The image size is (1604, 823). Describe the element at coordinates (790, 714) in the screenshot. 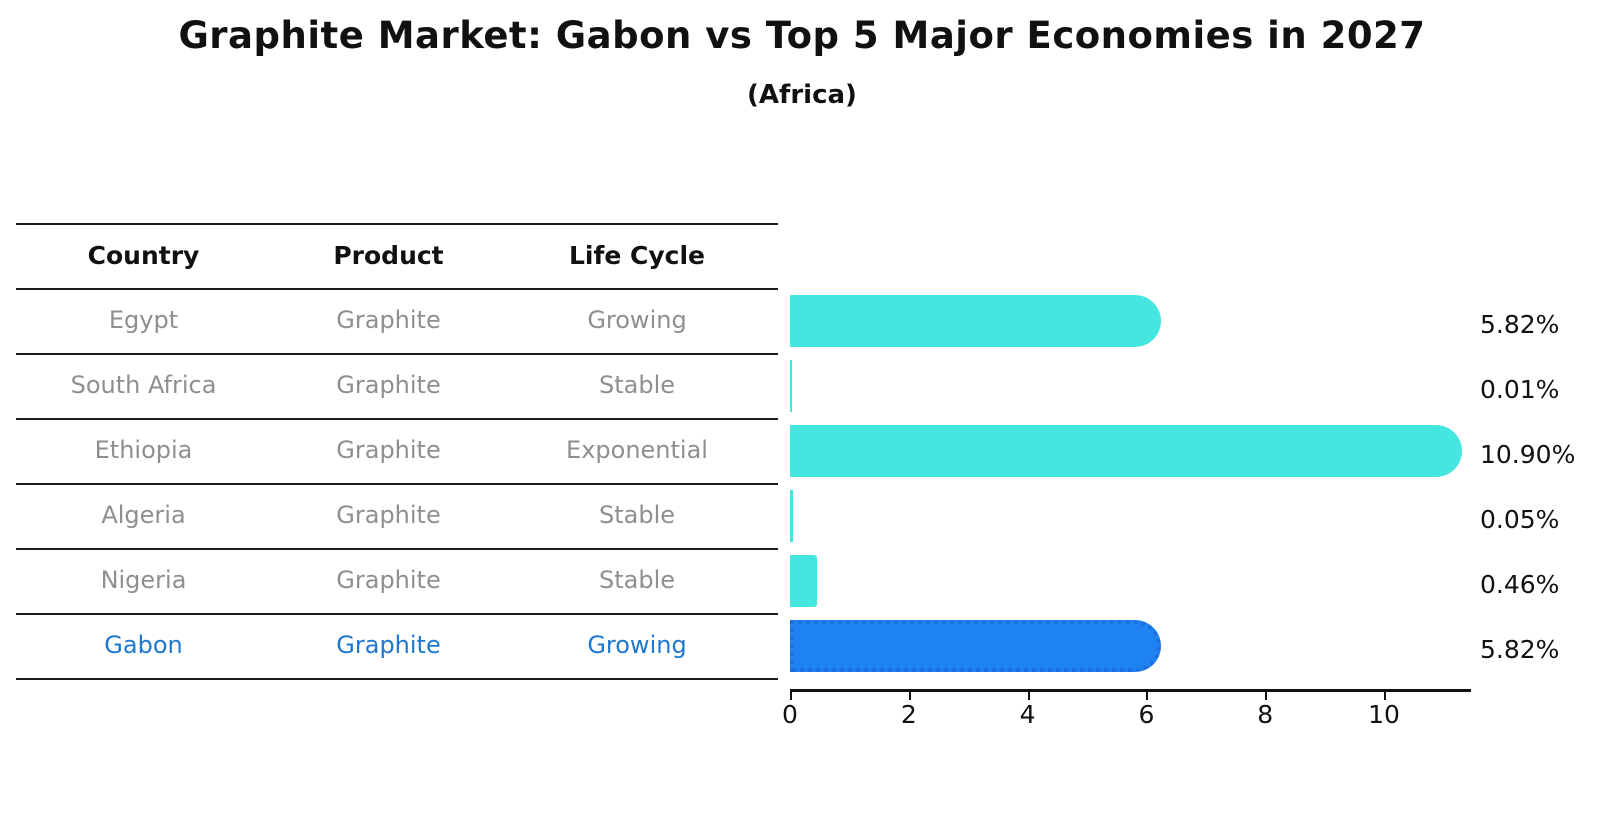

I see `x-axis-tick-label: 0` at that location.